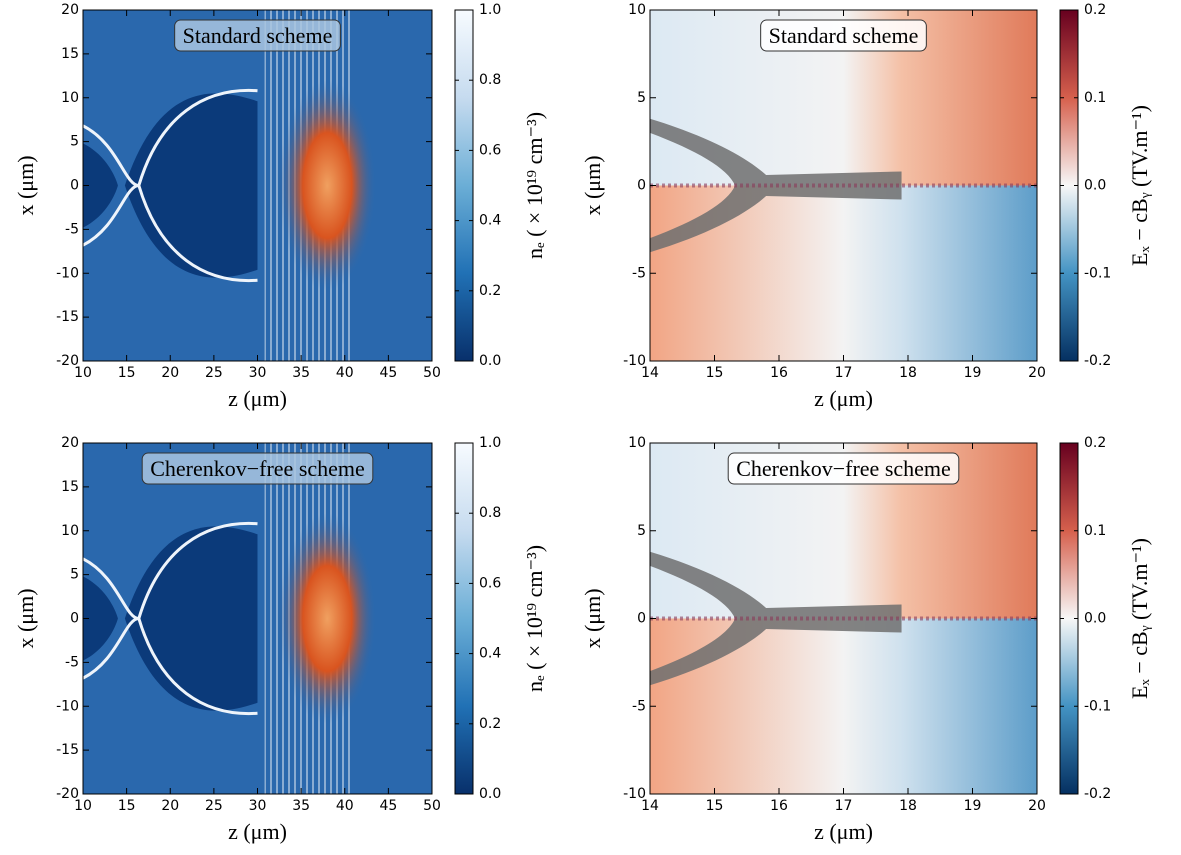  What do you see at coordinates (67, 794) in the screenshot?
I see `y-tick-label: -20` at bounding box center [67, 794].